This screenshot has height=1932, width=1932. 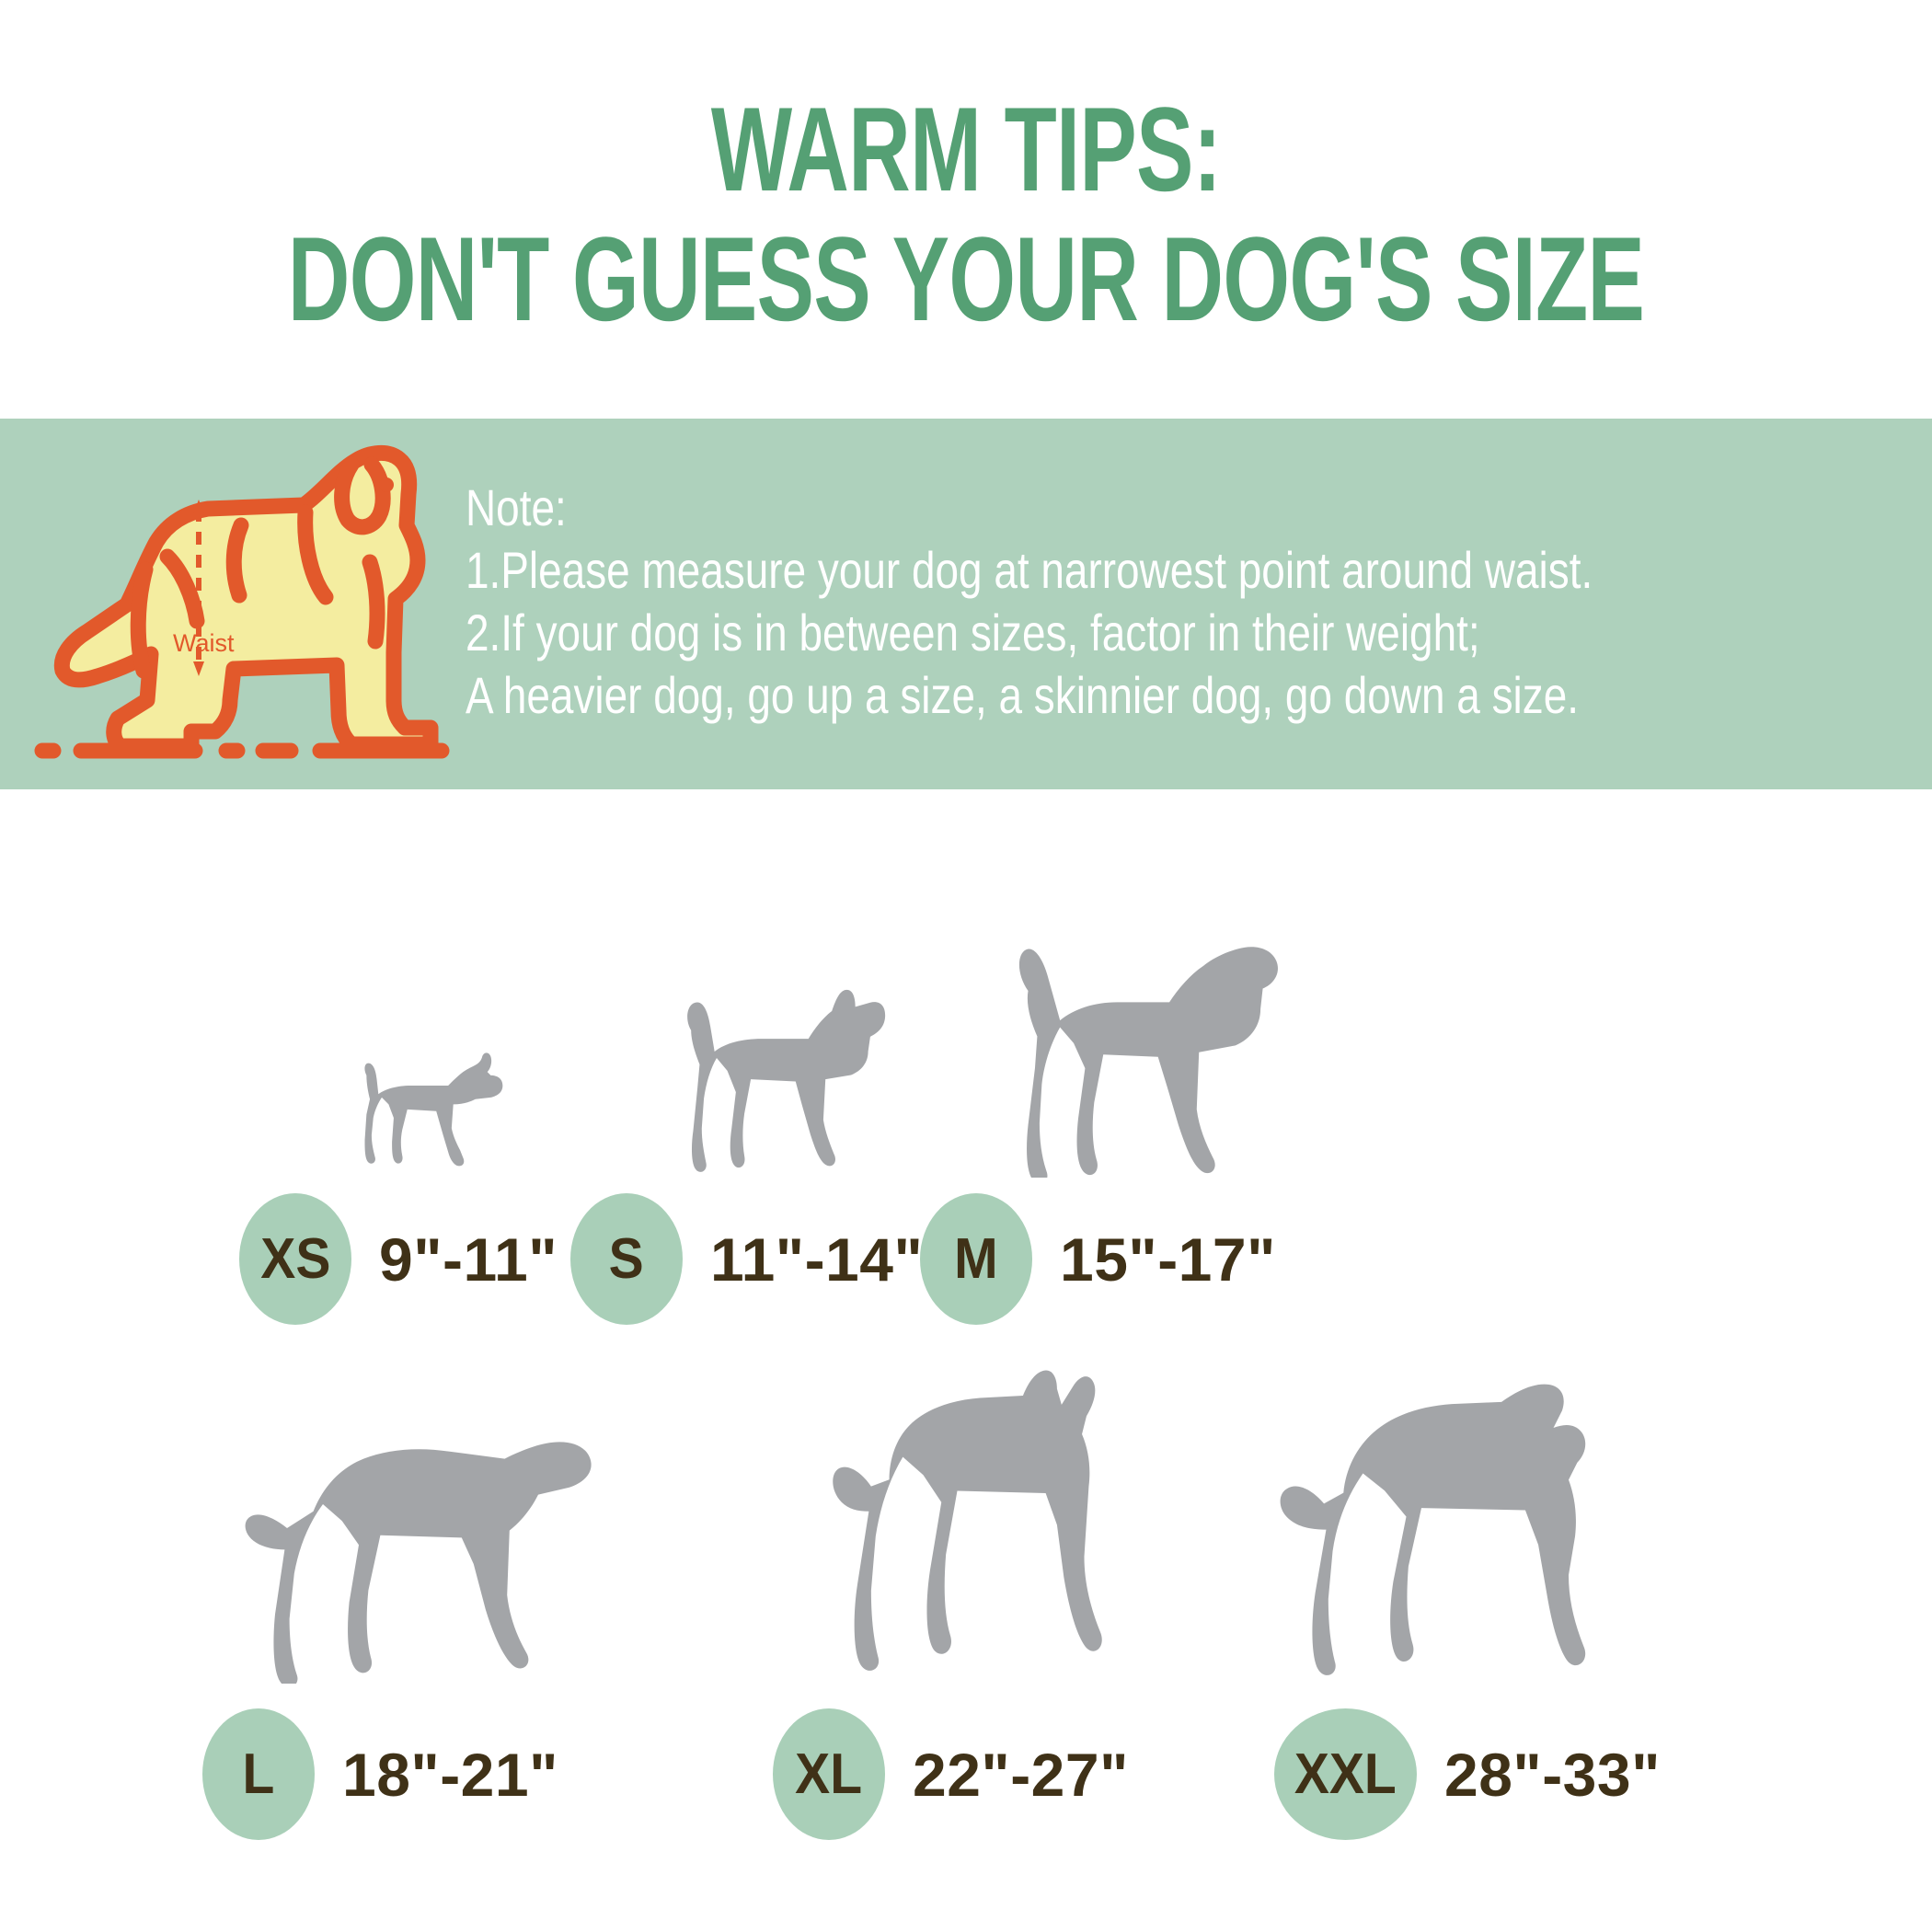 I want to click on dog-silhouette-xl, so click(x=989, y=1525).